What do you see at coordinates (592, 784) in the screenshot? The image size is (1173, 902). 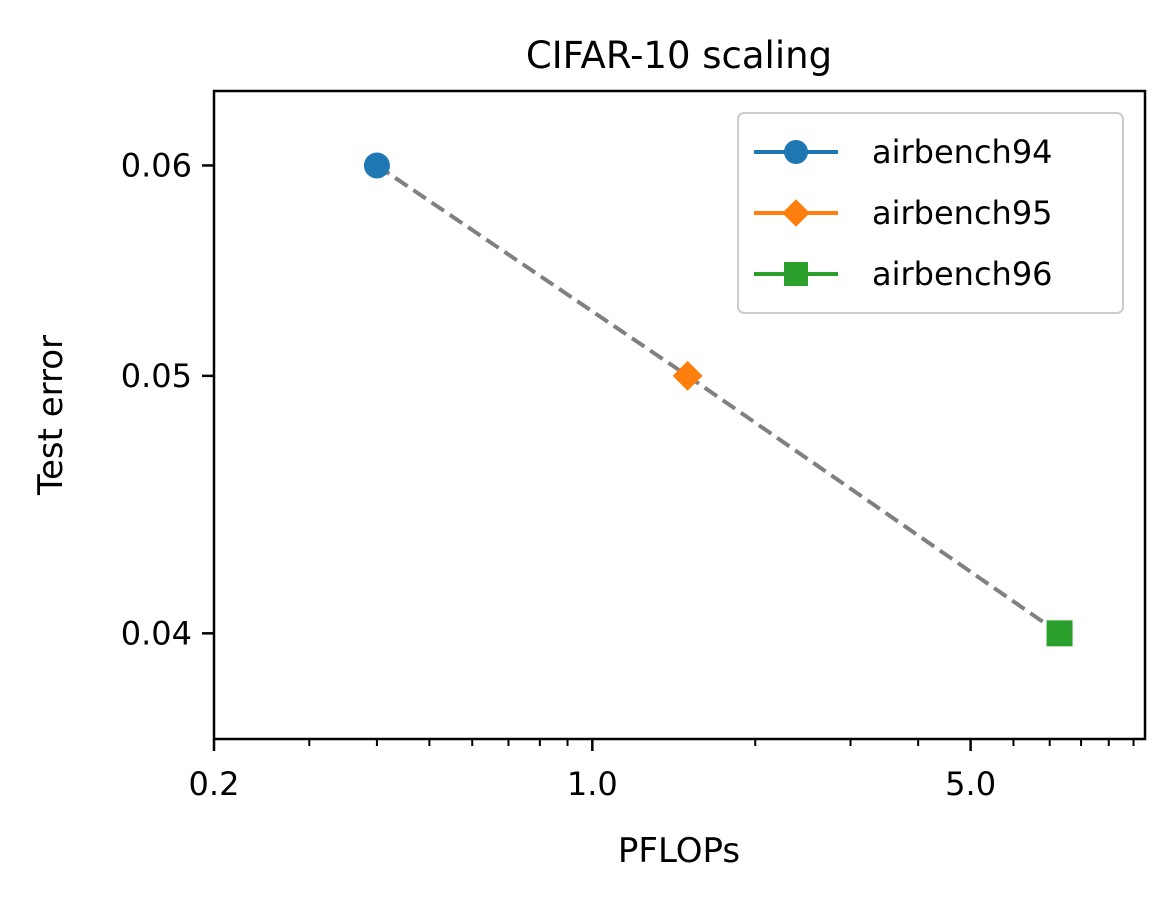 I see `x-tick-label: 1.0` at bounding box center [592, 784].